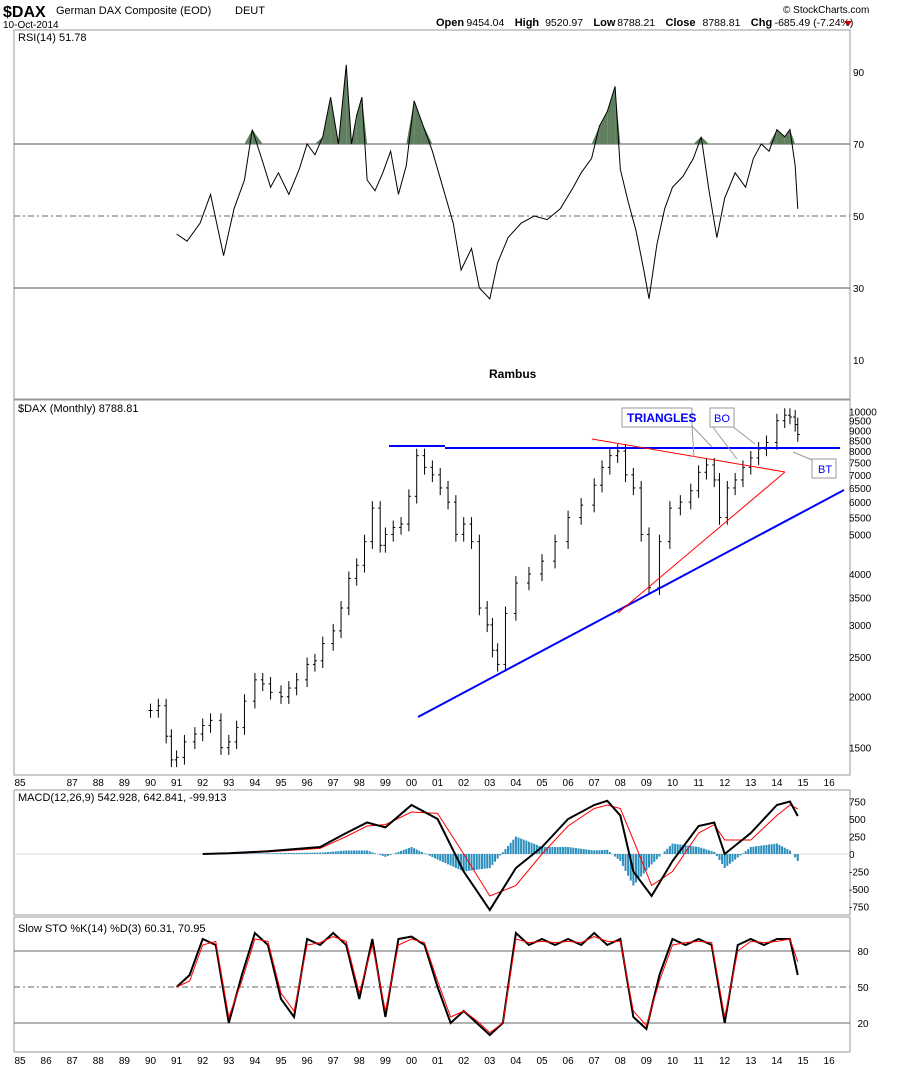 The image size is (900, 1069). Describe the element at coordinates (360, 1061) in the screenshot. I see `stochastic-x-tick-label: 98` at that location.